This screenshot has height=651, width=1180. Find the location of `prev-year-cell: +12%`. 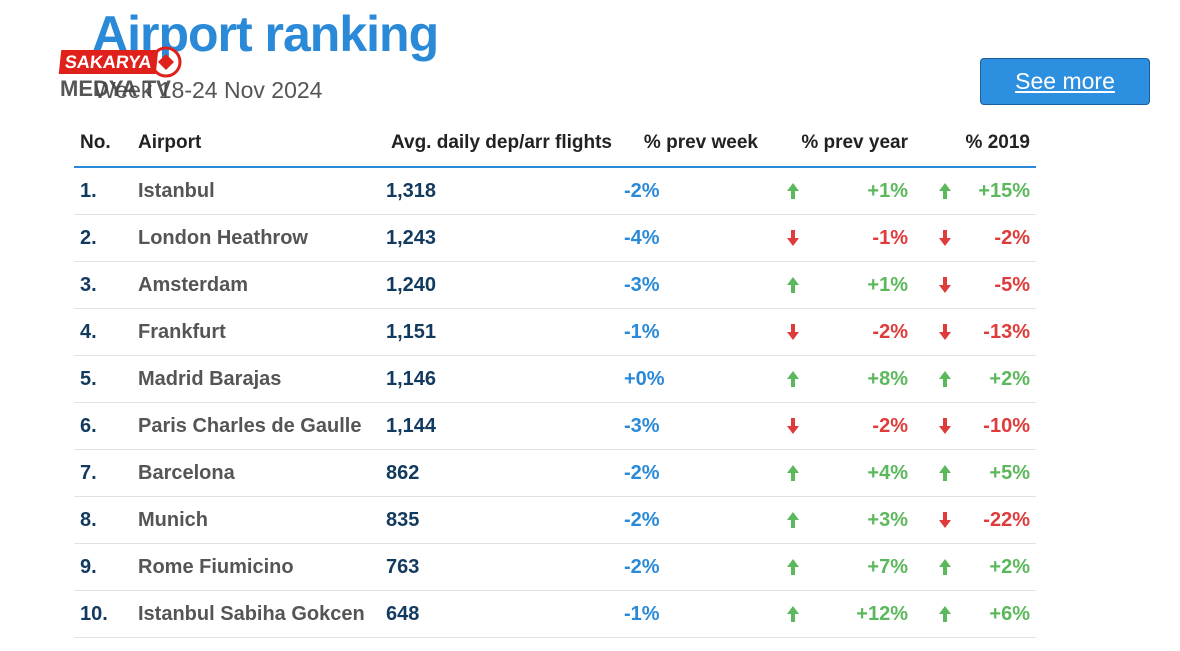

prev-year-cell: +12% is located at coordinates (839, 614).